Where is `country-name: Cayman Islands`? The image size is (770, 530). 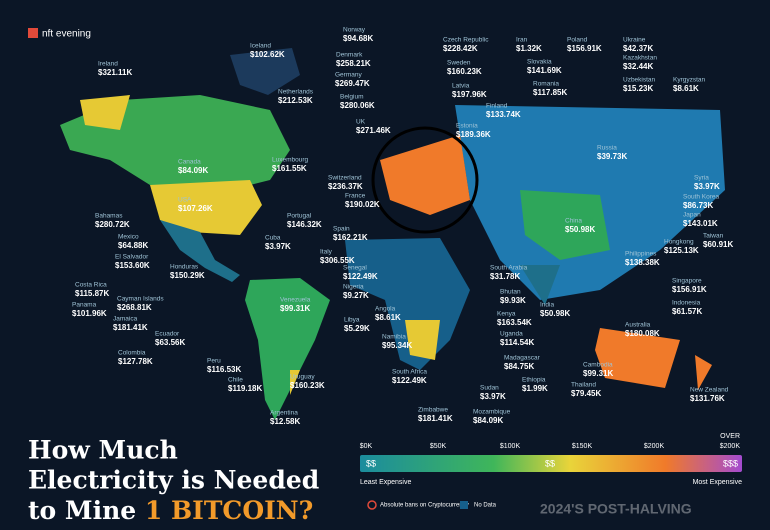
country-name: Cayman Islands is located at coordinates (140, 299).